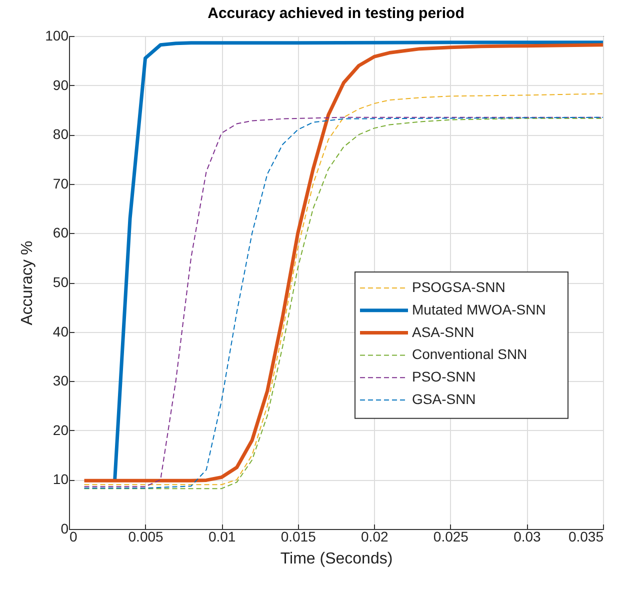 The image size is (624, 592). Describe the element at coordinates (443, 332) in the screenshot. I see `legend-label: ASA-SNN` at that location.